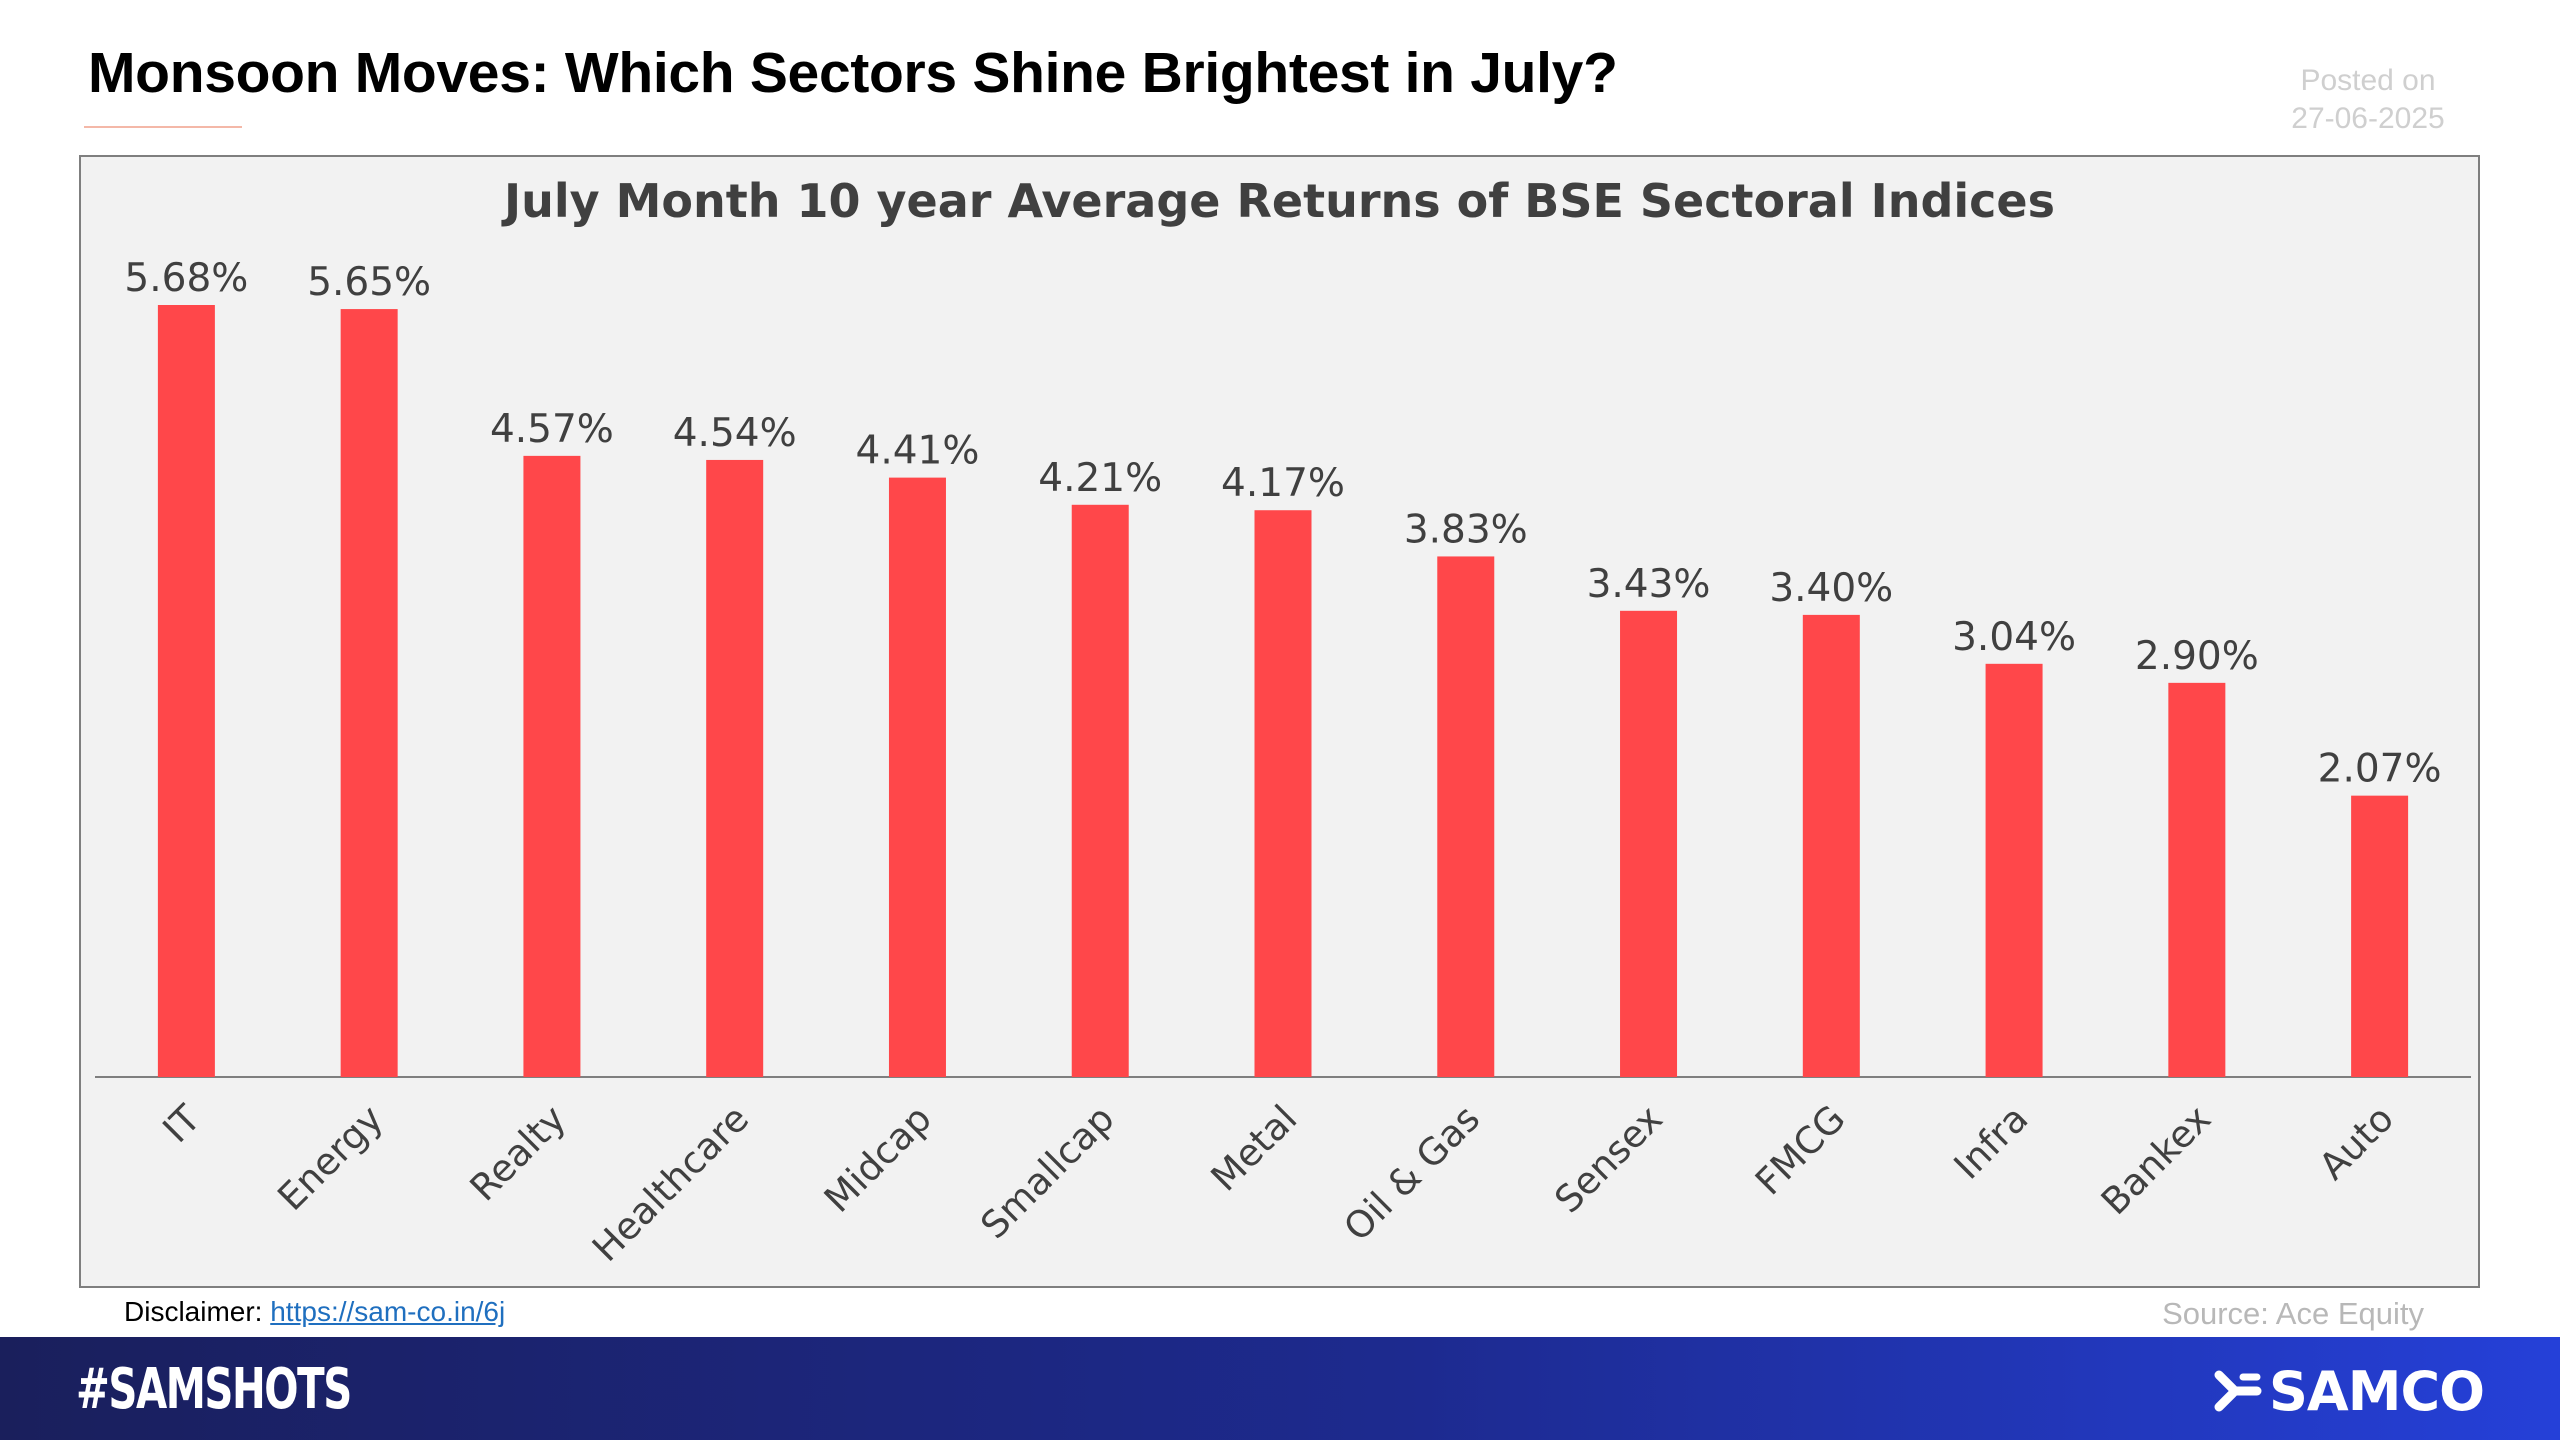  I want to click on bar-realty, so click(552, 766).